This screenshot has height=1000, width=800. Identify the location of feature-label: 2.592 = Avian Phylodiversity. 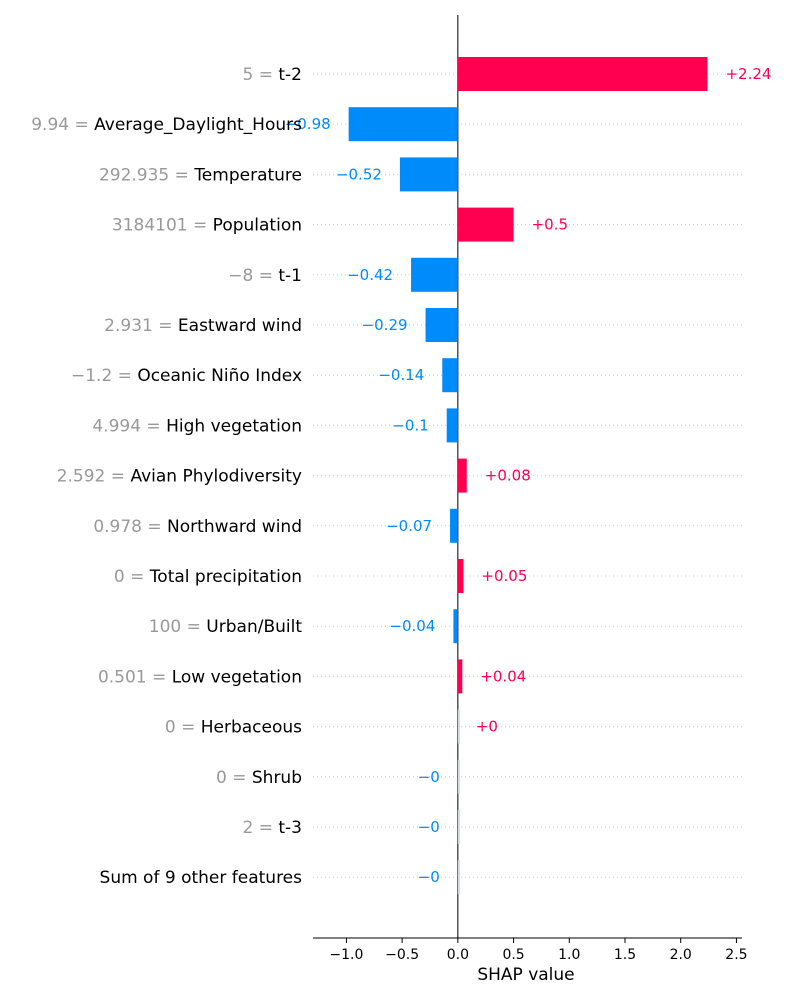
(179, 477).